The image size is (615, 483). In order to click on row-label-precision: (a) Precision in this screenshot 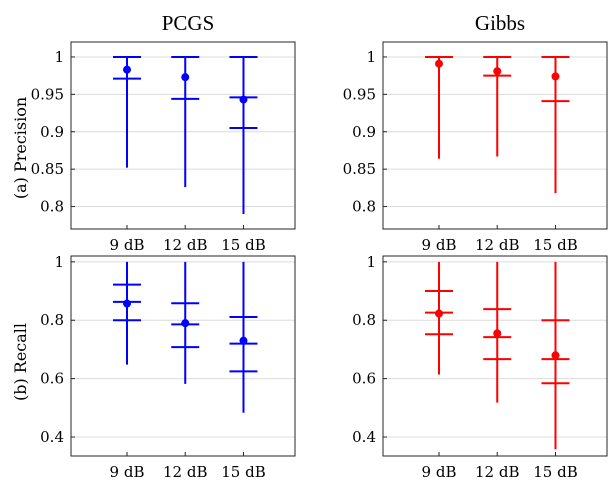, I will do `click(20, 148)`.